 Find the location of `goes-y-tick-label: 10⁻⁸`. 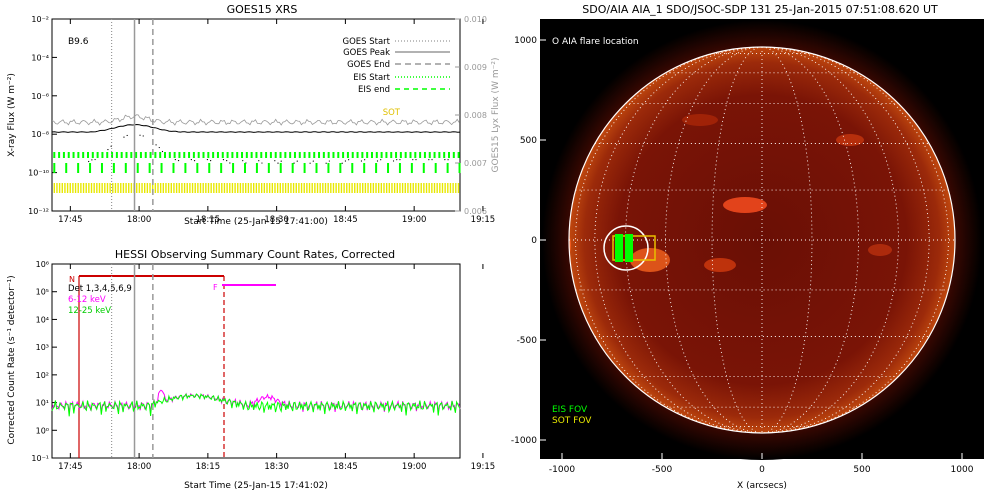

goes-y-tick-label: 10⁻⁸ is located at coordinates (40, 134).